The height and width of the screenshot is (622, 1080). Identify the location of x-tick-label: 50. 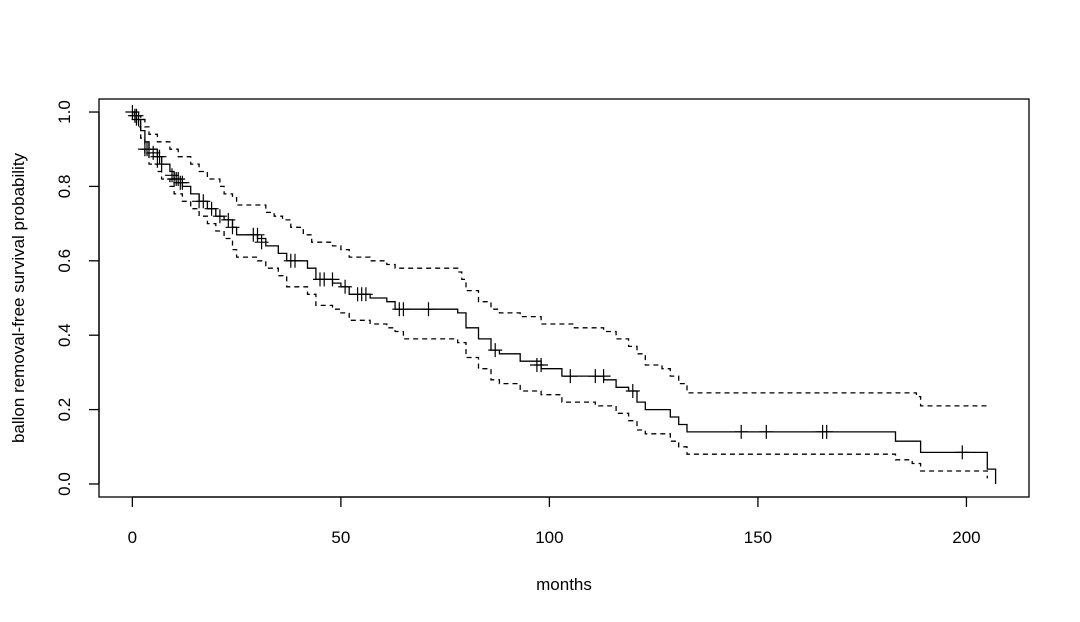
(340, 537).